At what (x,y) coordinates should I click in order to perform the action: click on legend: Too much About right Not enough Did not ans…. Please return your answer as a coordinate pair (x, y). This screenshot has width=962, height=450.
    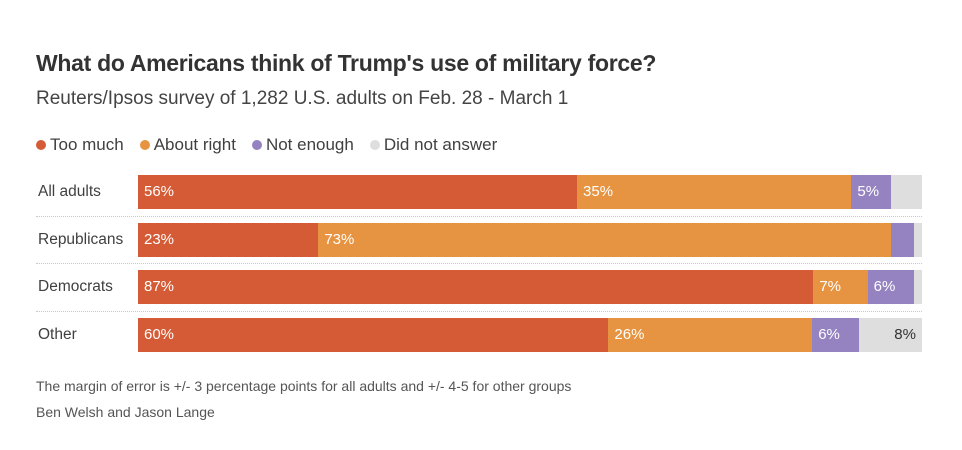
    Looking at the image, I should click on (266, 145).